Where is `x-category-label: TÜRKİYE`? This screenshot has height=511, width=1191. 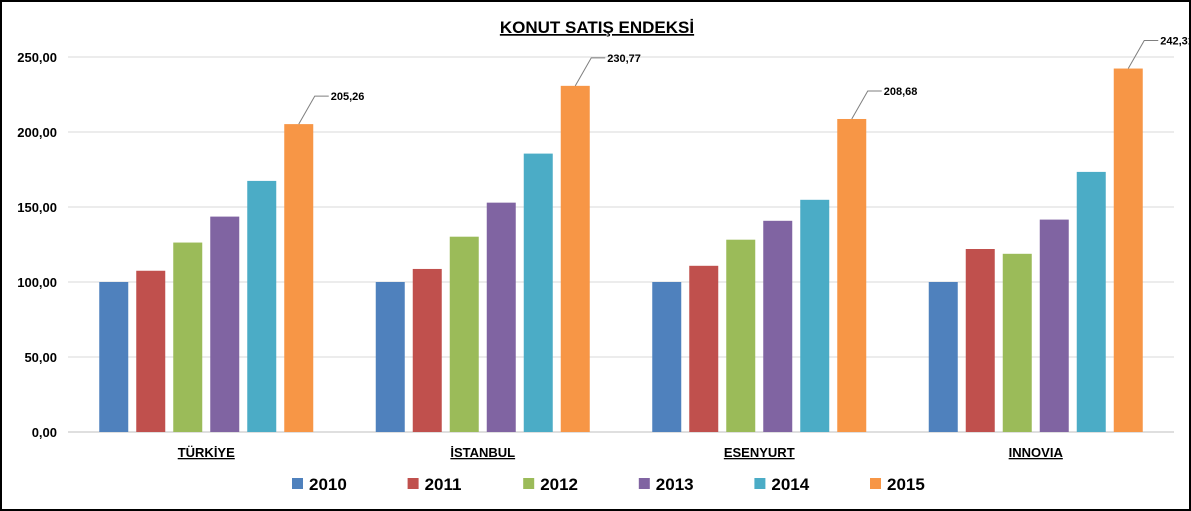 x-category-label: TÜRKİYE is located at coordinates (206, 452).